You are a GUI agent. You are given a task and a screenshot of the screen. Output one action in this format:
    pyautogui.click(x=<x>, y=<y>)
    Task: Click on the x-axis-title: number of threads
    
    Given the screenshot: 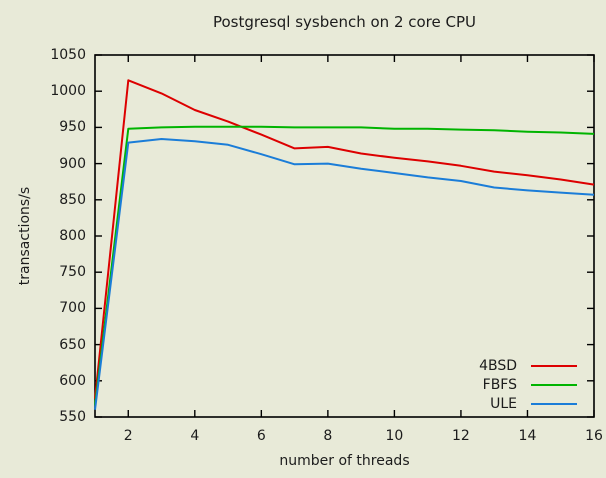 What is the action you would take?
    pyautogui.click(x=344, y=461)
    